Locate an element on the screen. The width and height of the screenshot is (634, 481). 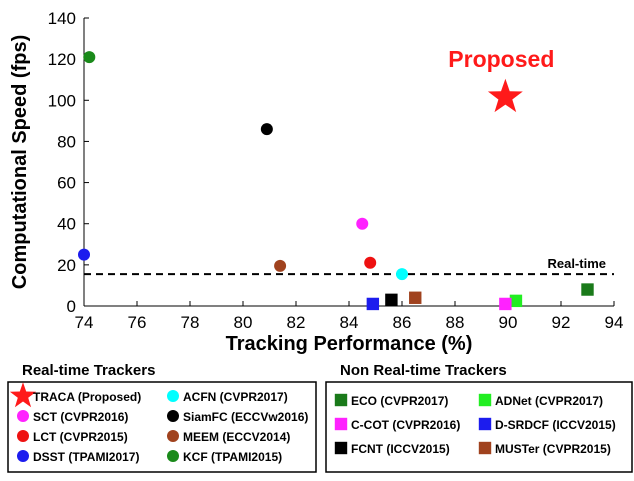
legend-item-label: DSST (TPAMI2017) is located at coordinates (86, 457).